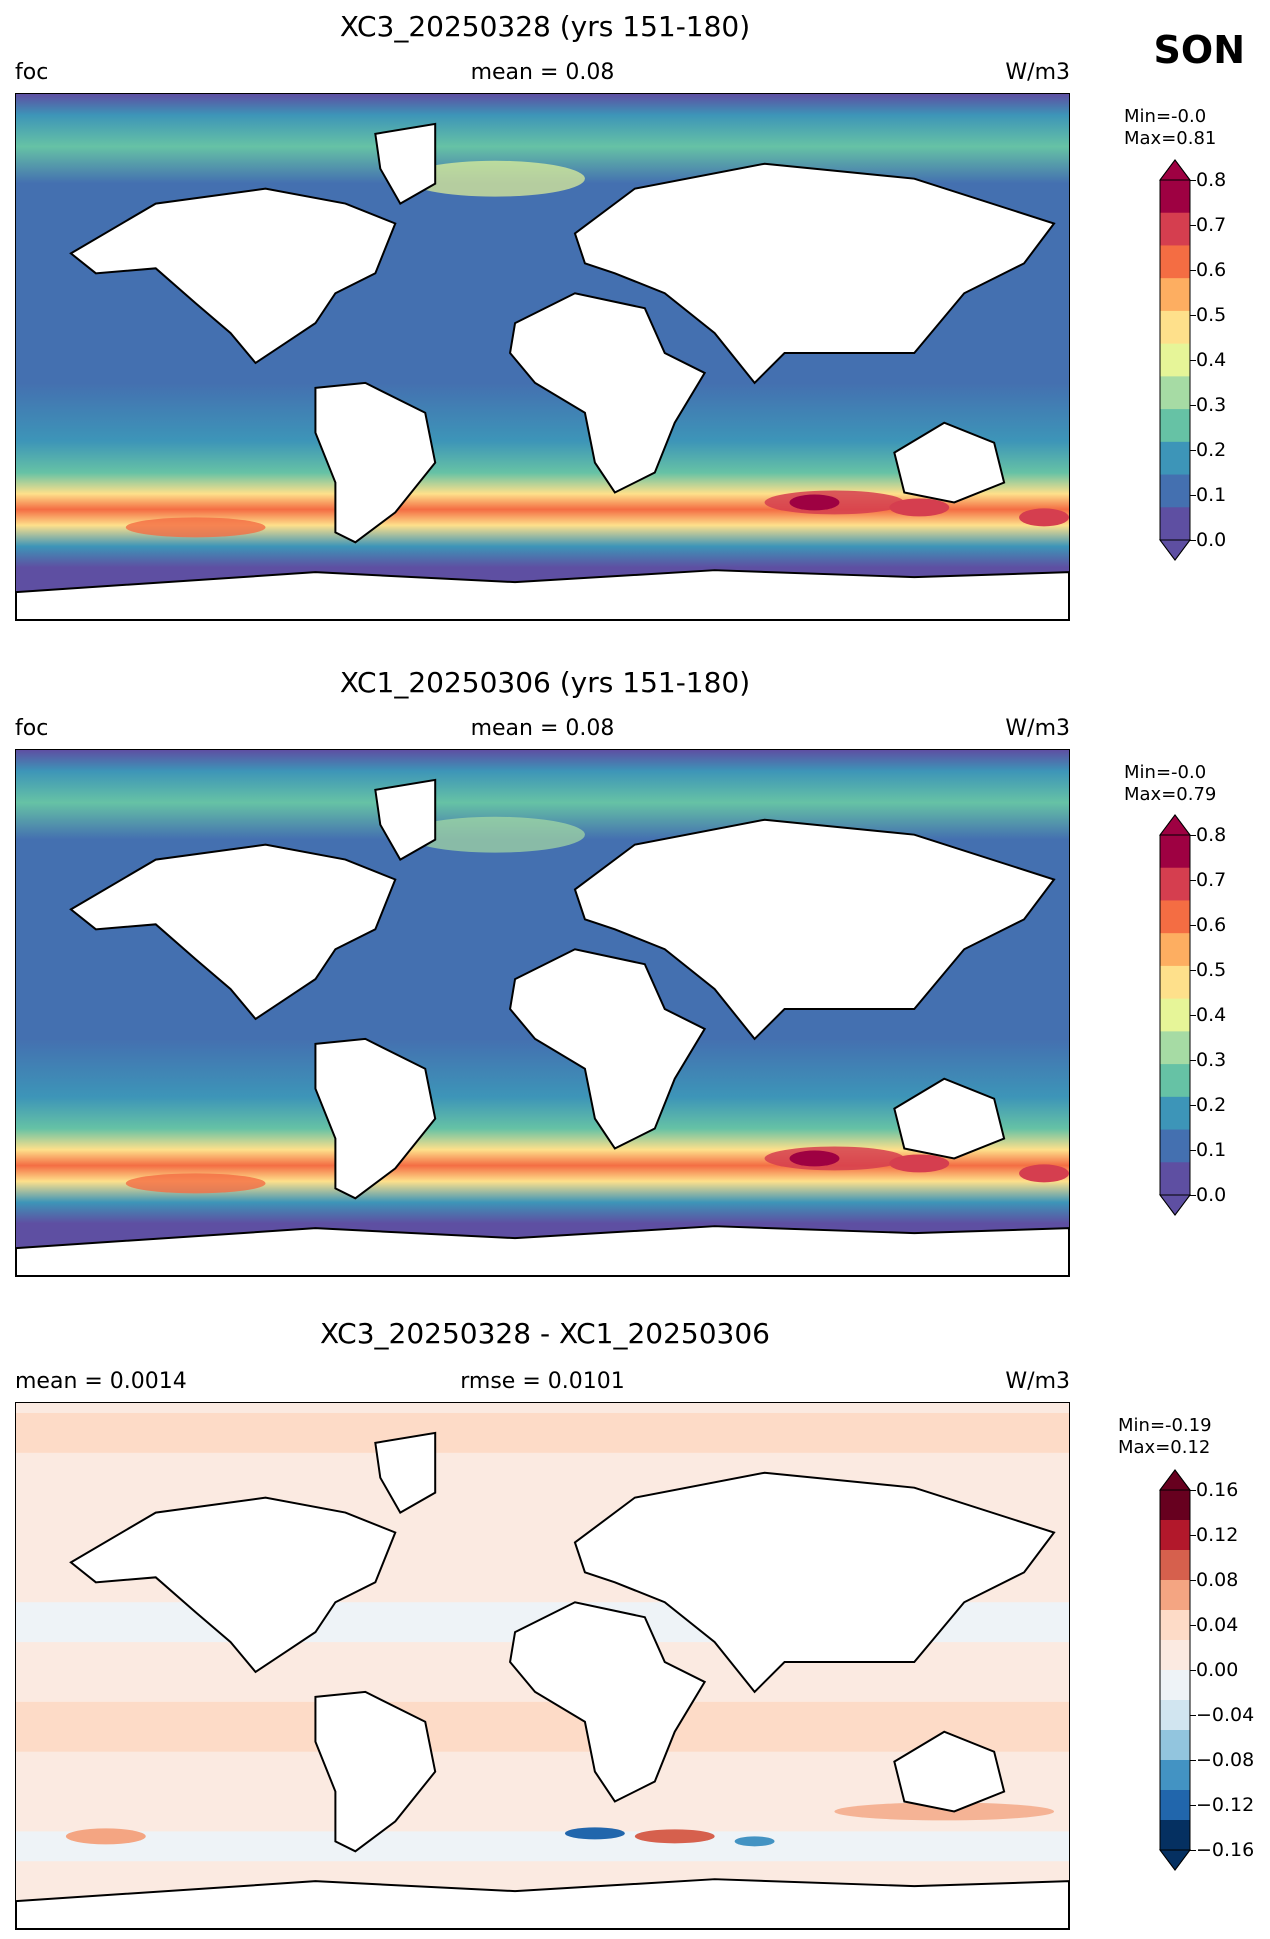  I want to click on panel-1-mean-label: mean = 0.08, so click(542, 72).